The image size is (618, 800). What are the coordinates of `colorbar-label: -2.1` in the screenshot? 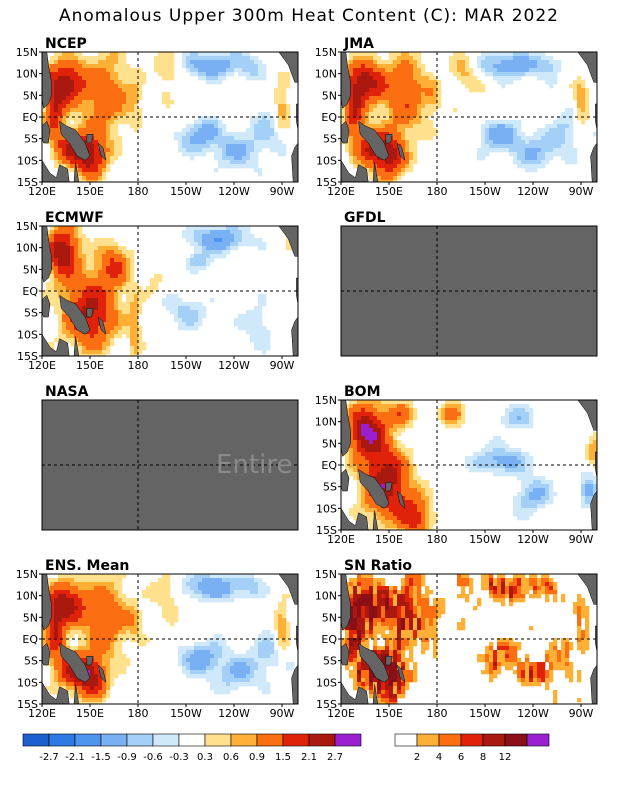 It's located at (75, 757).